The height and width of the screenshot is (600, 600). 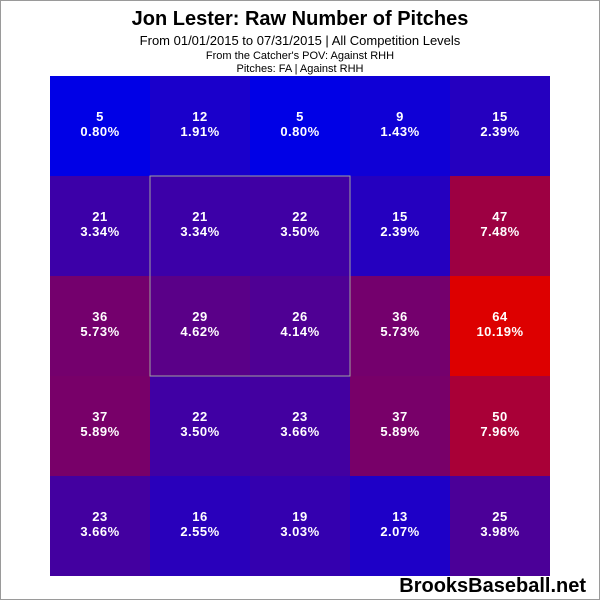 What do you see at coordinates (399, 516) in the screenshot?
I see `cell-count-r4-c3: 13` at bounding box center [399, 516].